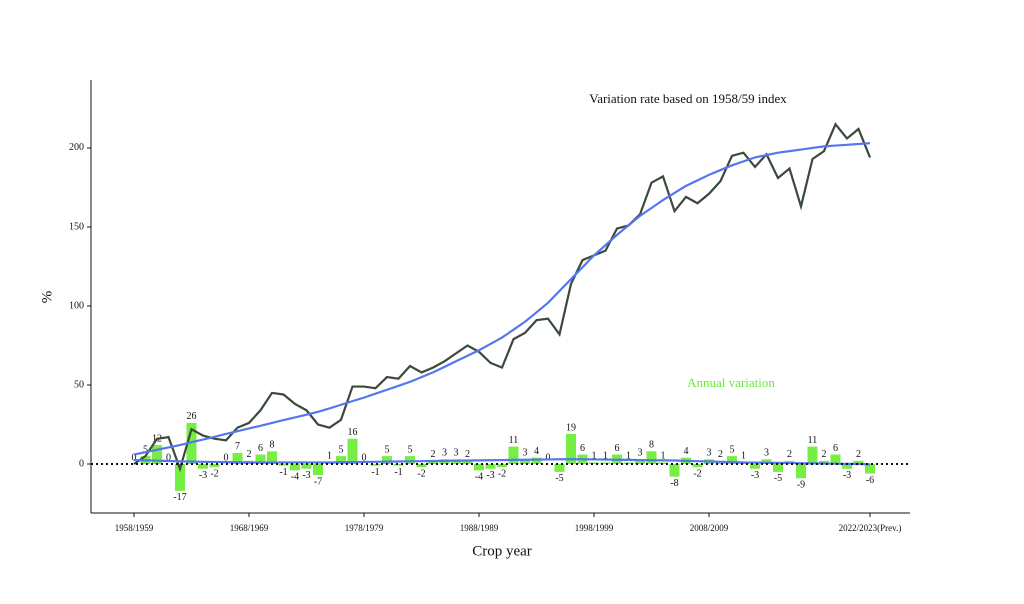 The height and width of the screenshot is (604, 1024). I want to click on x-tick-label: 1968/1969, so click(249, 528).